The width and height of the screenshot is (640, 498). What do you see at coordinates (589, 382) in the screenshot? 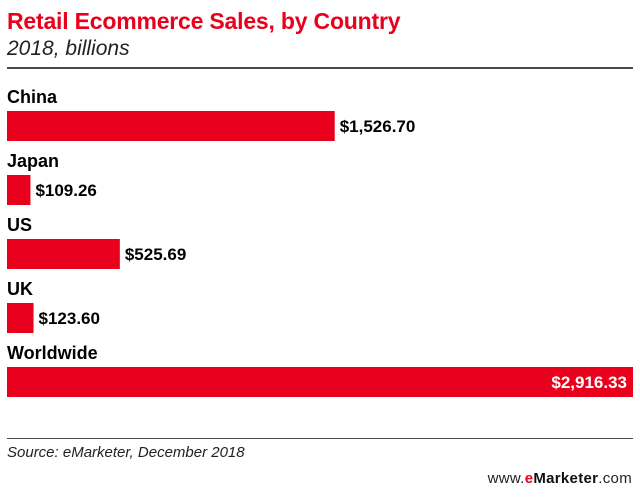
I see `value-label: $2,916.33` at bounding box center [589, 382].